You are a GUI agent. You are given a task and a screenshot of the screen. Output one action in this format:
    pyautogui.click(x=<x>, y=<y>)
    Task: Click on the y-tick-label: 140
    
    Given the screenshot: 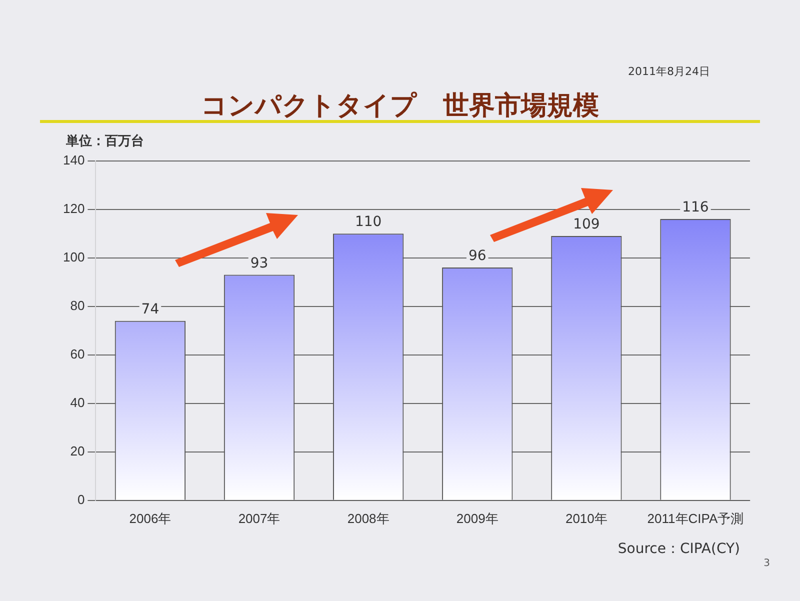 What is the action you would take?
    pyautogui.click(x=73, y=160)
    